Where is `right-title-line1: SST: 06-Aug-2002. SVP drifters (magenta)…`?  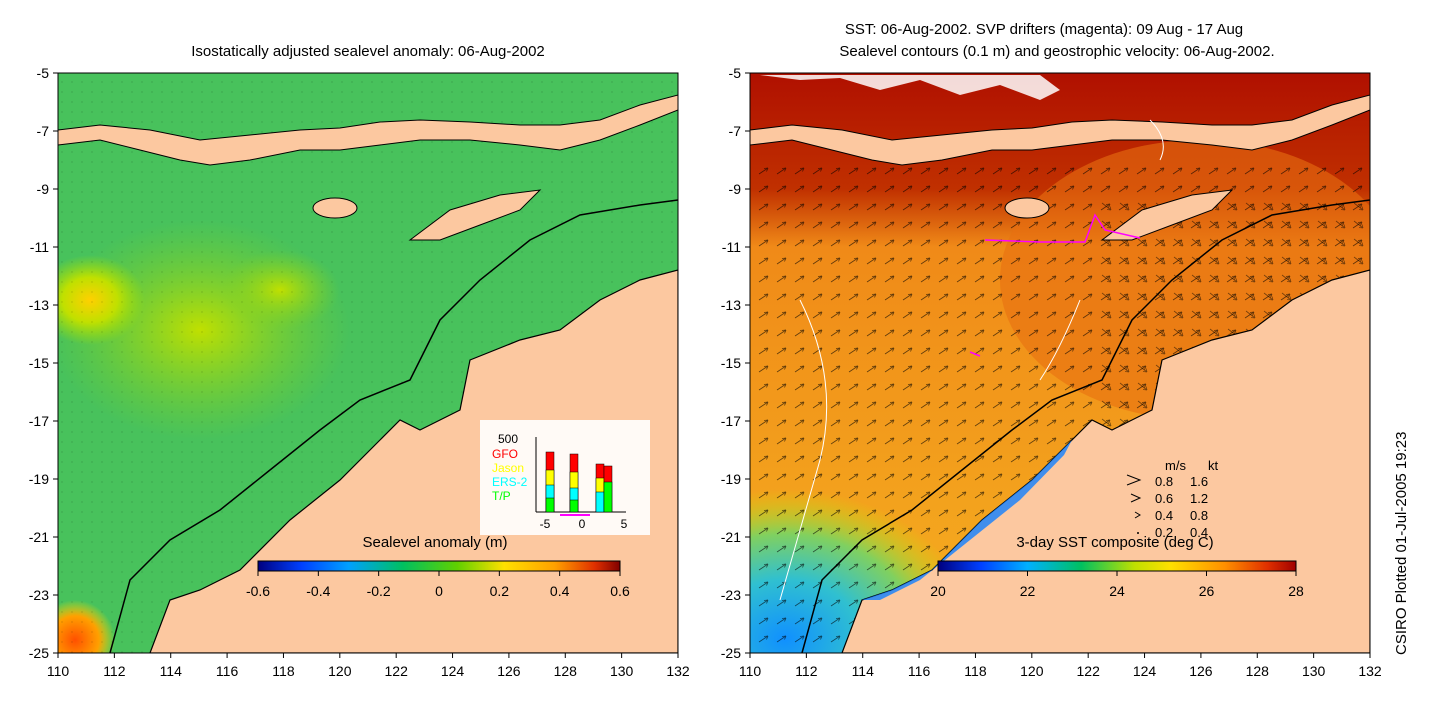
right-title-line1: SST: 06-Aug-2002. SVP drifters (magenta)… is located at coordinates (1044, 29).